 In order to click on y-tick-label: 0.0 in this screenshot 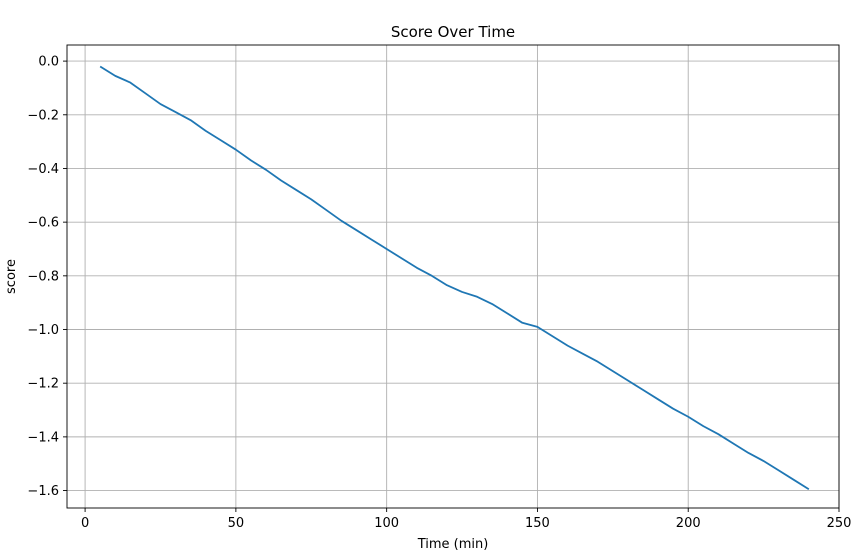, I will do `click(48, 62)`.